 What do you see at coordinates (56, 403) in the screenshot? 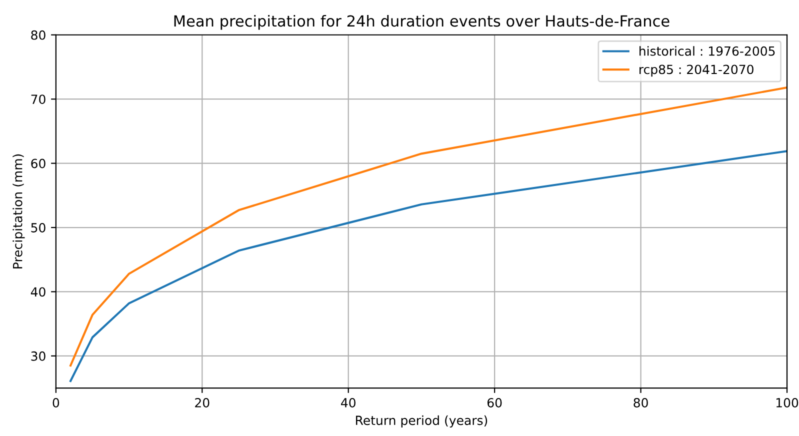
I see `x-tick-label: 0` at bounding box center [56, 403].